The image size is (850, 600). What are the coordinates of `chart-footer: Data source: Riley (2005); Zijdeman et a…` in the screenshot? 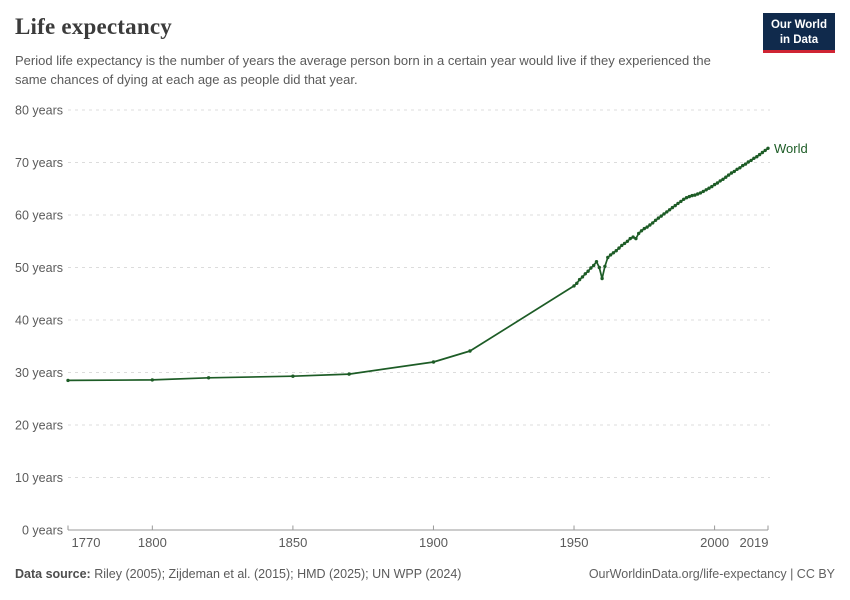 It's located at (425, 574).